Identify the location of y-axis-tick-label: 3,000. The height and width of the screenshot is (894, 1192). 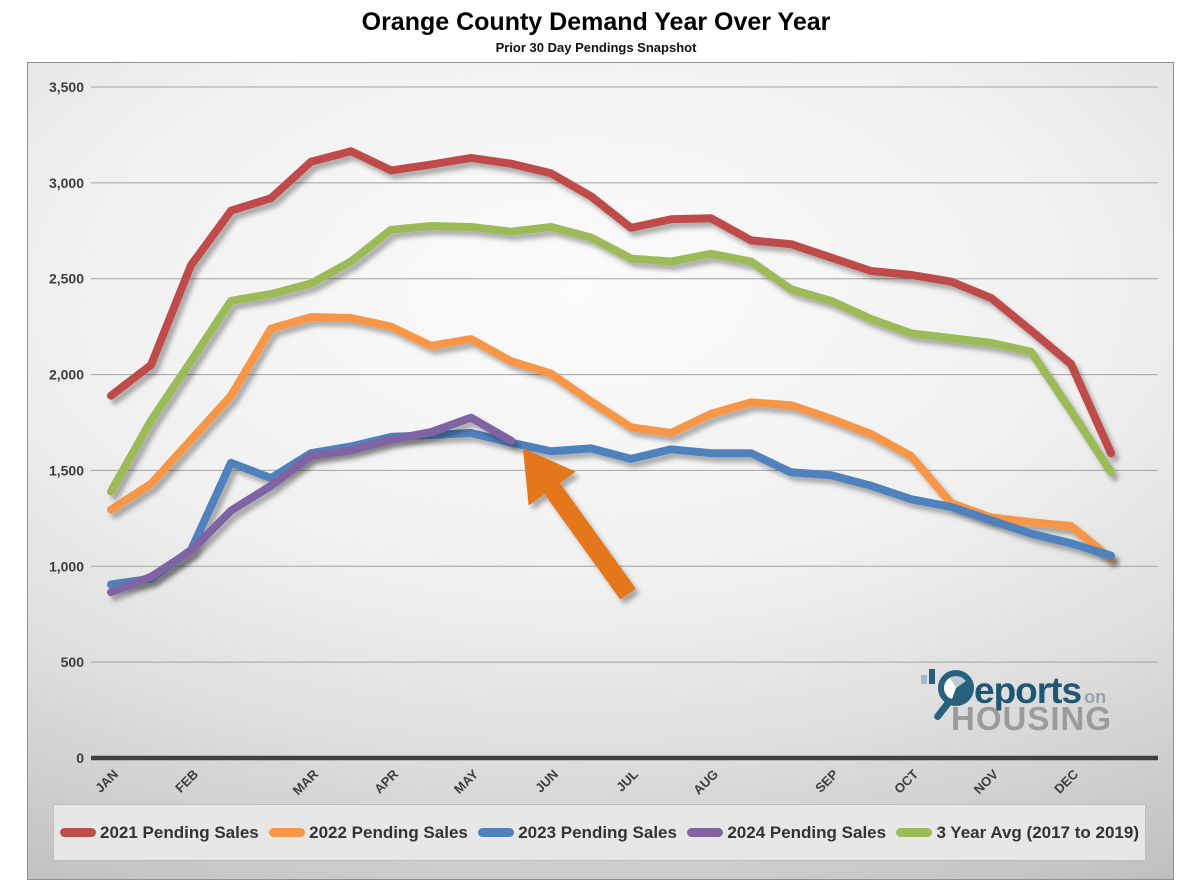
(66, 183).